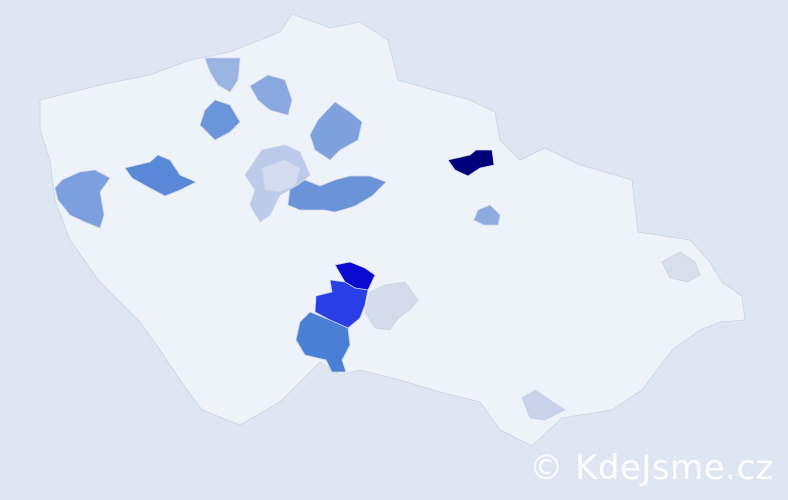 The height and width of the screenshot is (500, 788). Describe the element at coordinates (222, 75) in the screenshot. I see `map-region-r10` at that location.